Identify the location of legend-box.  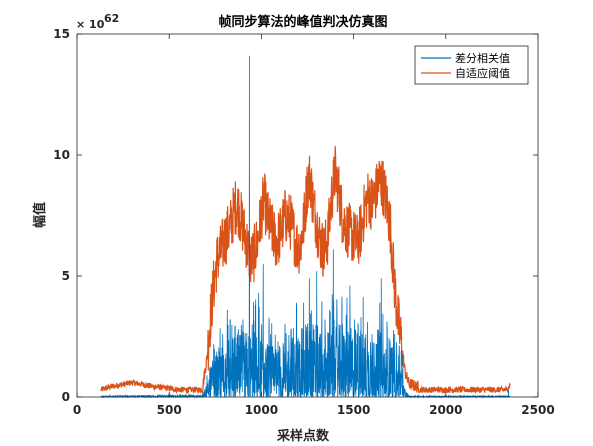
(471, 65).